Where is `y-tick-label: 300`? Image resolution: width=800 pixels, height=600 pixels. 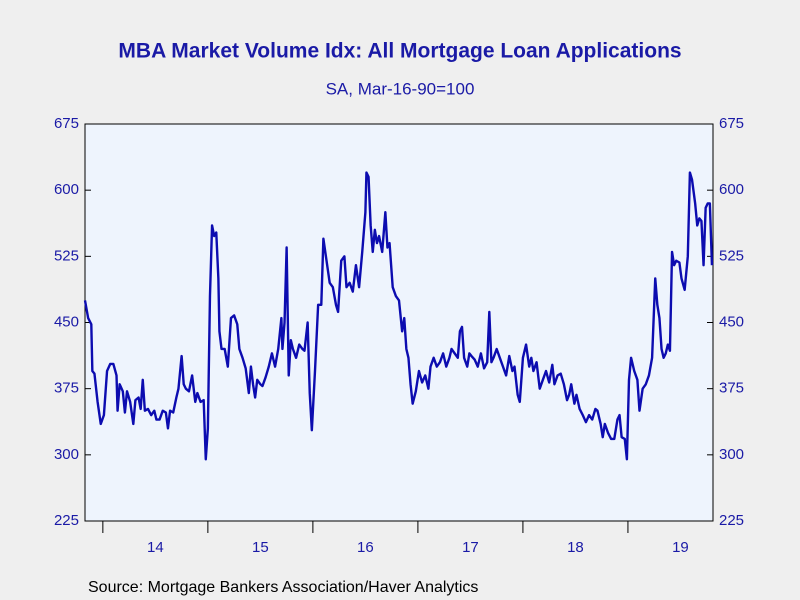
y-tick-label: 300 is located at coordinates (66, 454).